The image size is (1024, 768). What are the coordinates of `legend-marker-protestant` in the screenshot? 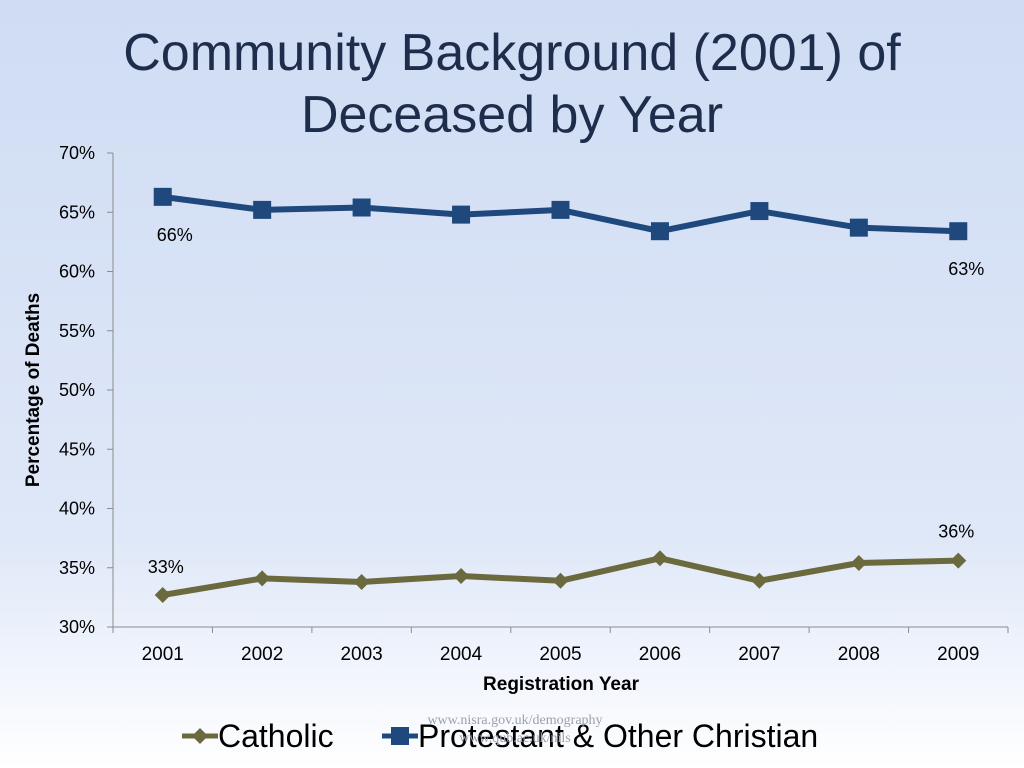 It's located at (400, 736).